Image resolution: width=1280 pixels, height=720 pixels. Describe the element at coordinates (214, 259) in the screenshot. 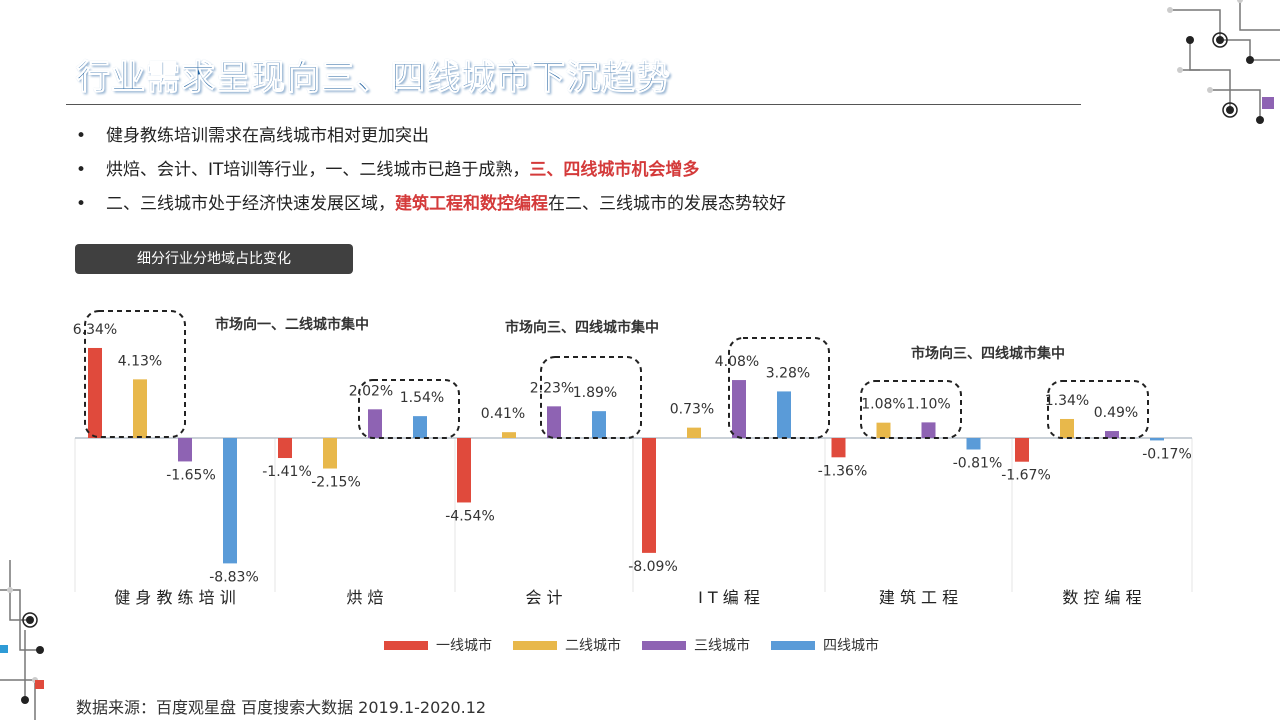

I see `chart-subtitle-badge: 细分行业分地域占比变化` at that location.